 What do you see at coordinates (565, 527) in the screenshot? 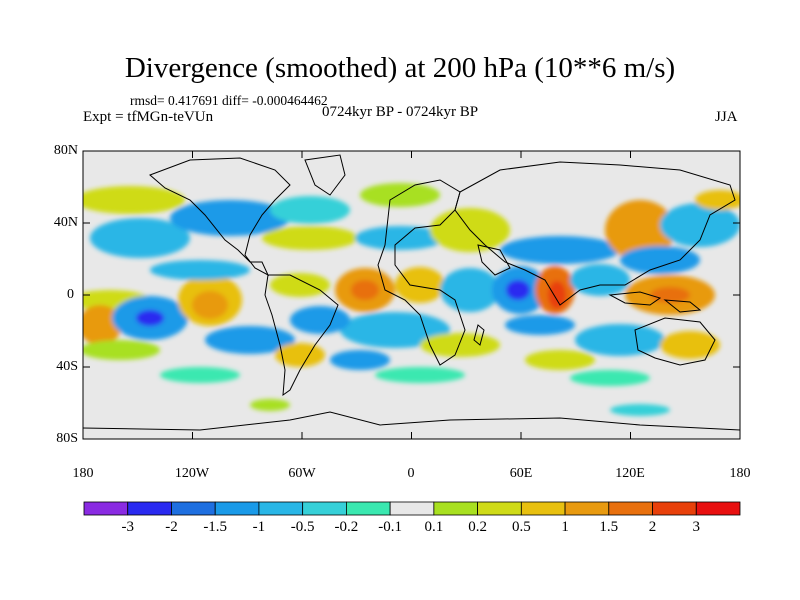
I see `colorbar-label: 1` at bounding box center [565, 527].